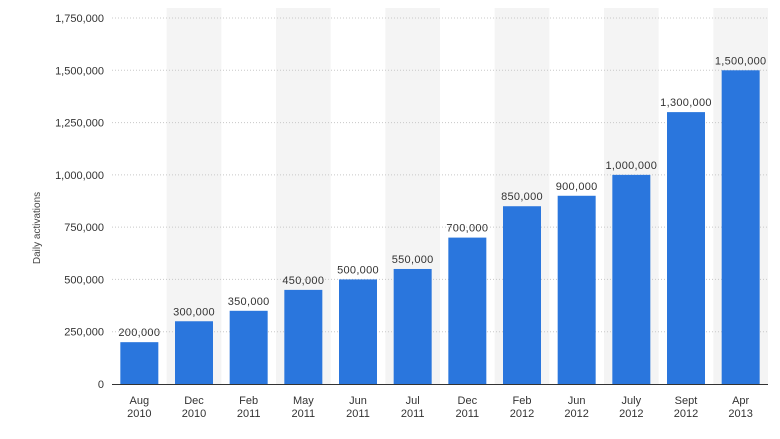 The height and width of the screenshot is (439, 780). Describe the element at coordinates (79, 176) in the screenshot. I see `y-tick-label: 1,000,000` at that location.